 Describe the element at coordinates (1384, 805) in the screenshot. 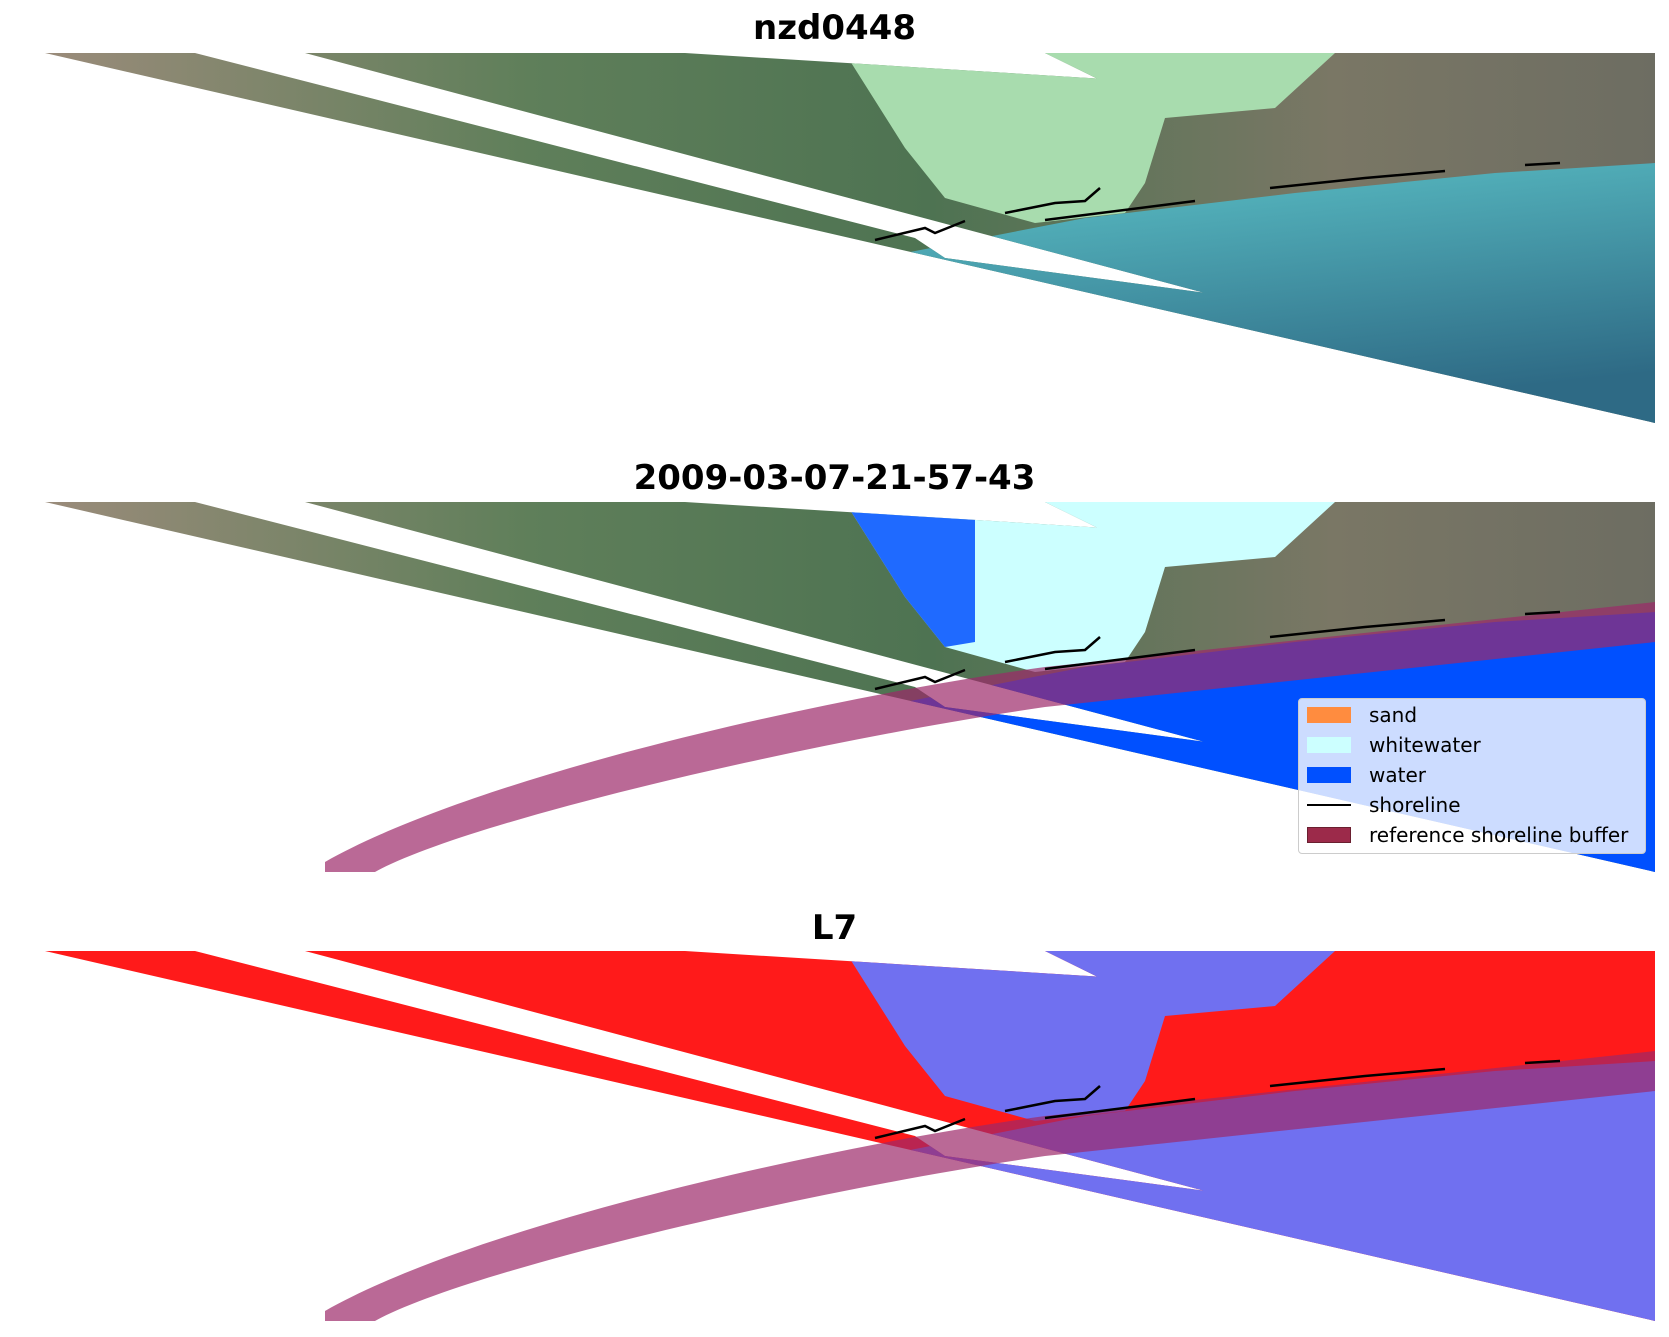

I see `legend-item-shoreline: shoreline` at that location.